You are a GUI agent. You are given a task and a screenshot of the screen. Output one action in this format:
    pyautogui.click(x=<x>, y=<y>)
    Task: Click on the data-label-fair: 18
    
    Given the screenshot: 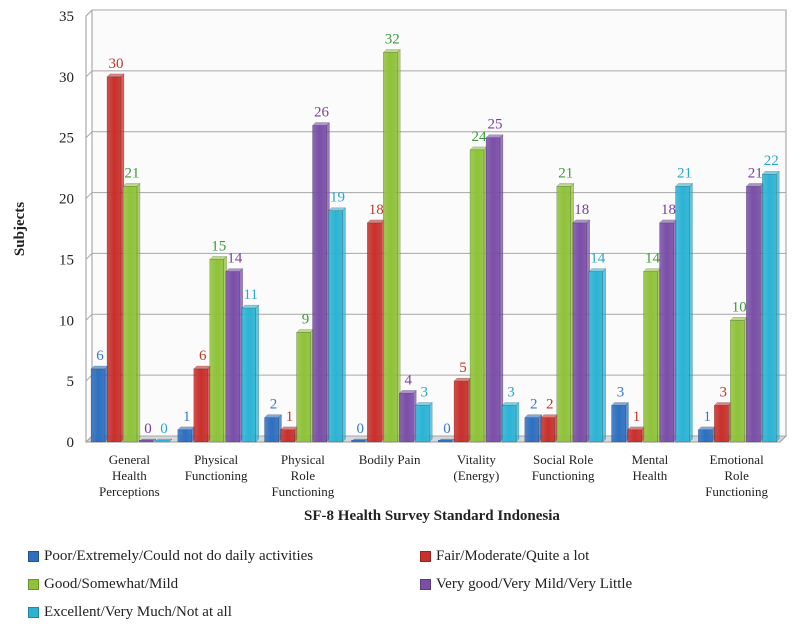 What is the action you would take?
    pyautogui.click(x=376, y=210)
    